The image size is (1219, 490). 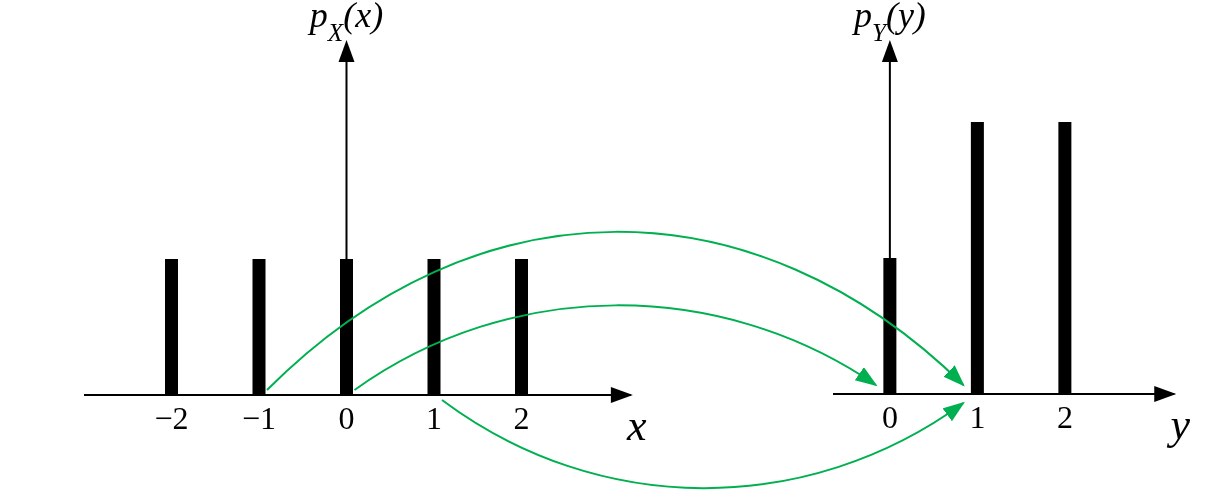 What do you see at coordinates (171, 418) in the screenshot?
I see `x-tick-label: −2` at bounding box center [171, 418].